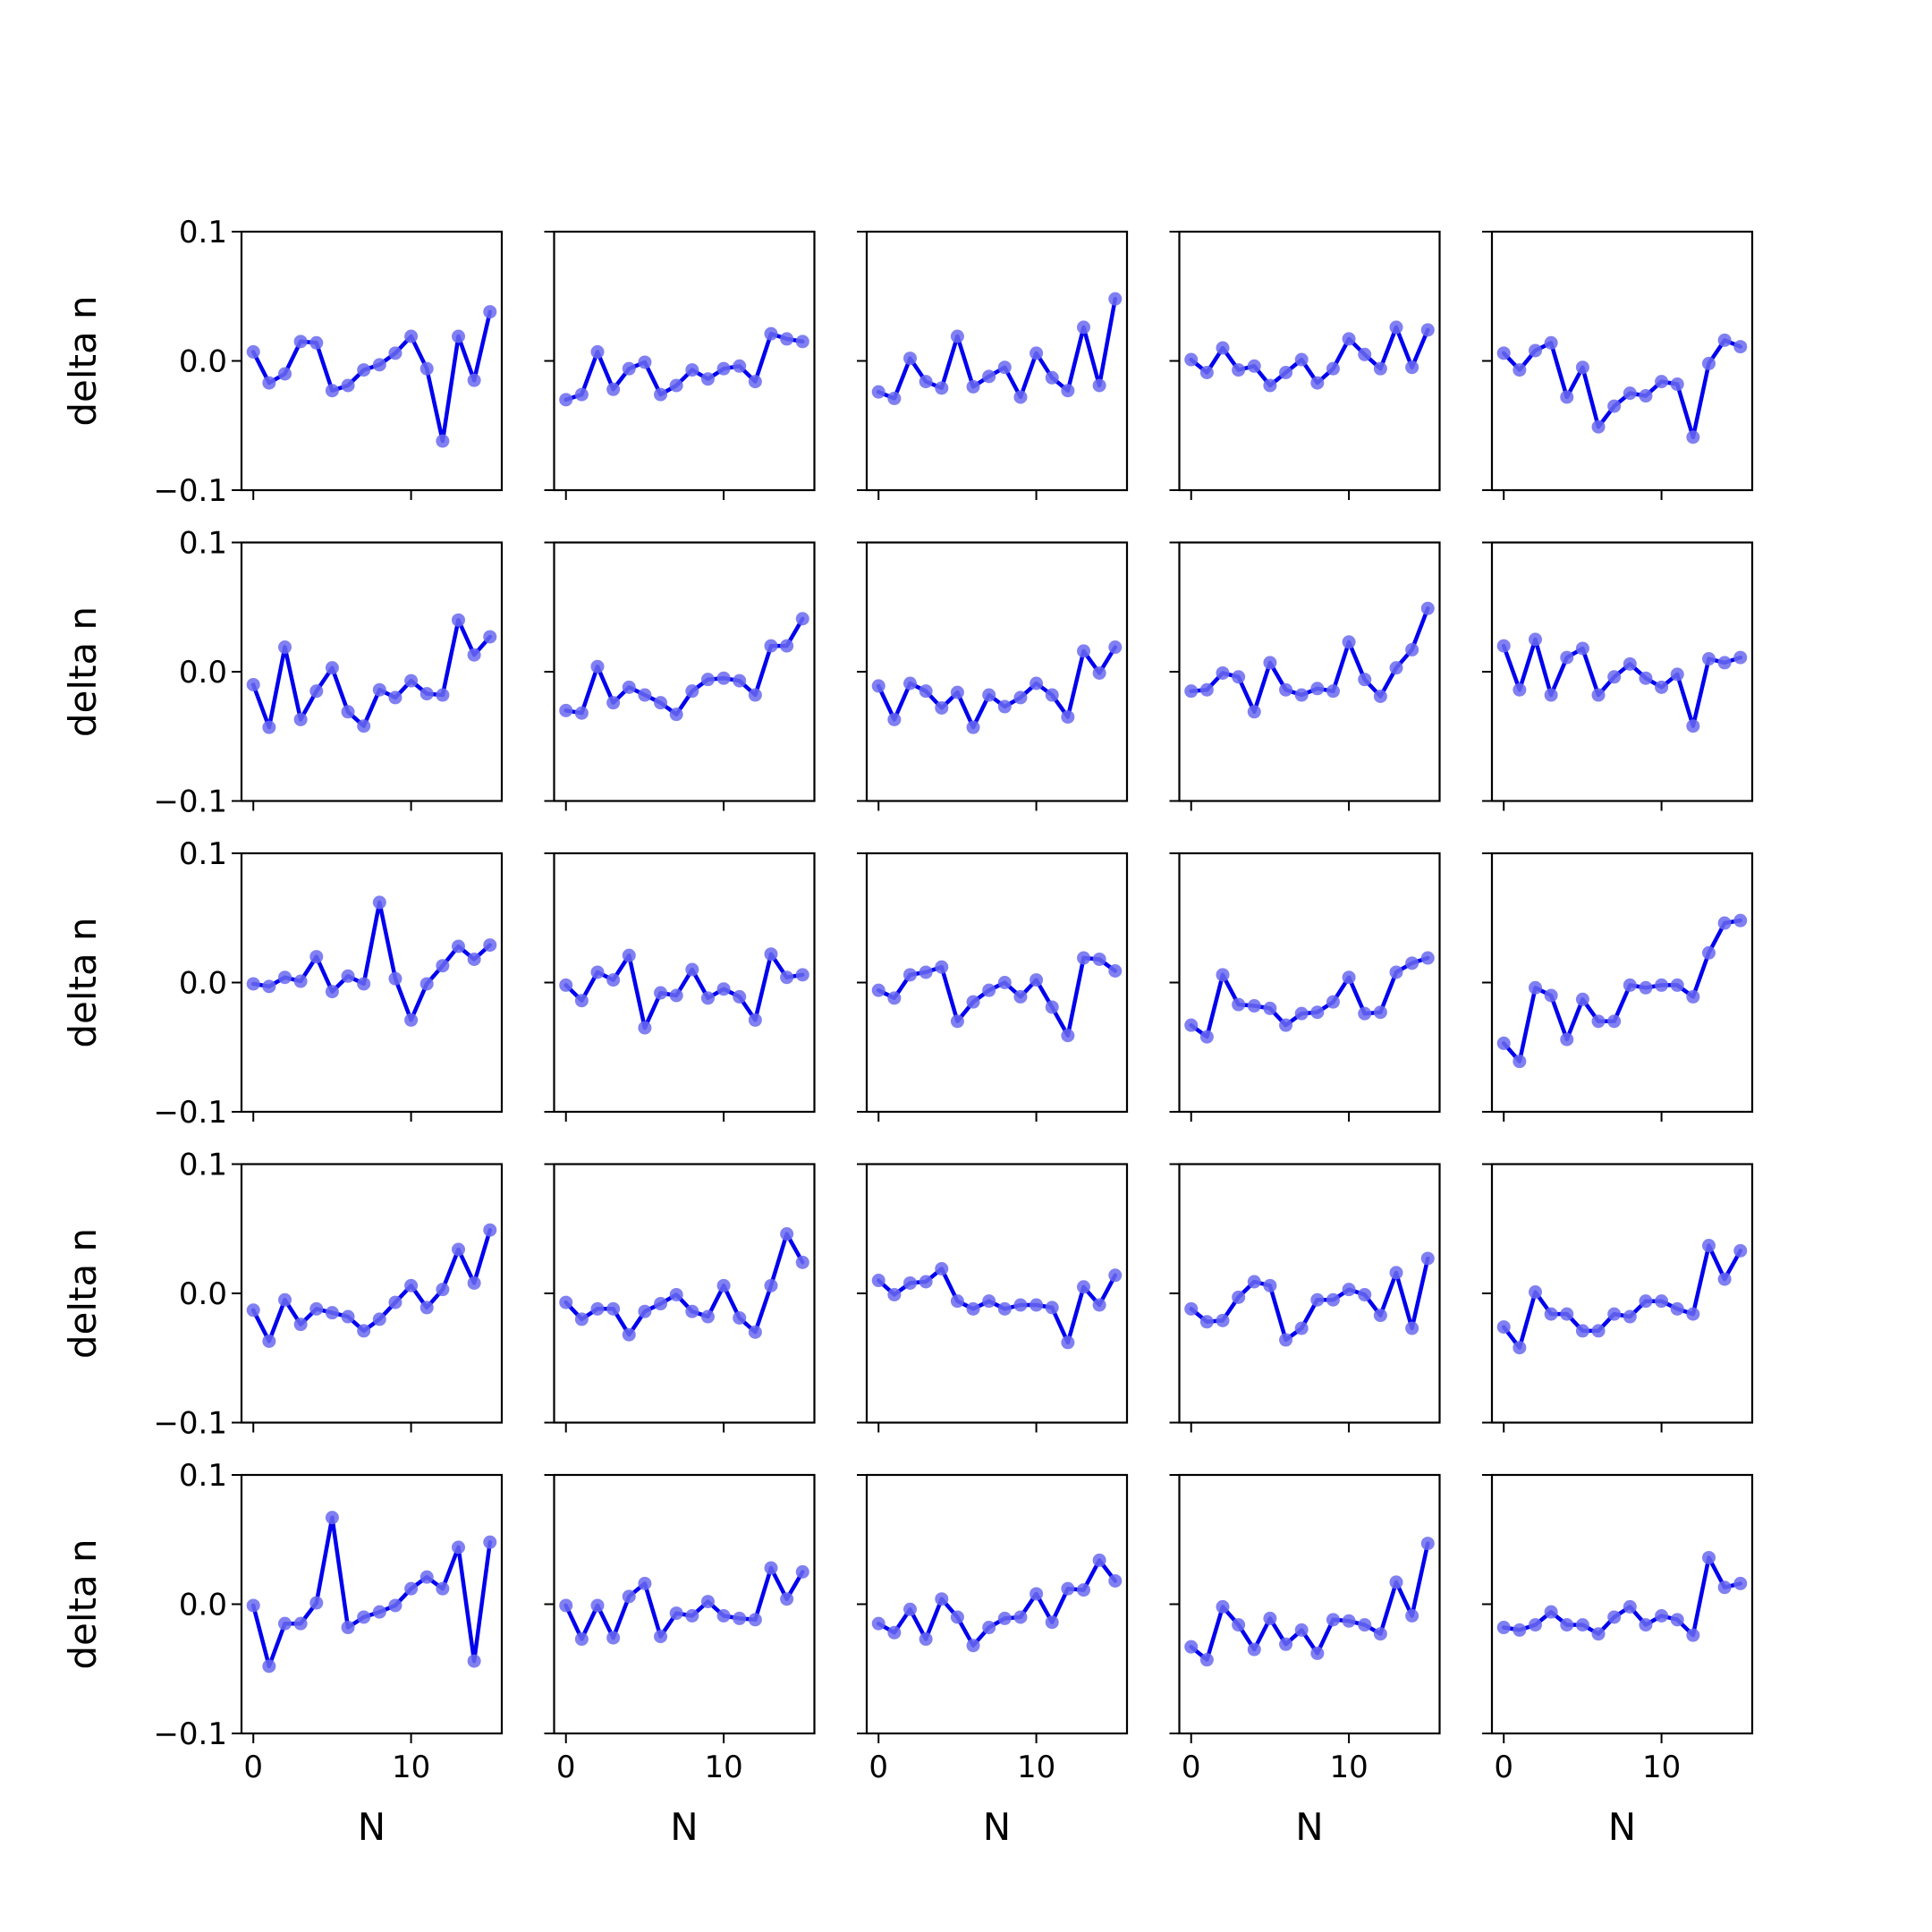  I want to click on x-tick-label: 0, so click(1191, 1767).